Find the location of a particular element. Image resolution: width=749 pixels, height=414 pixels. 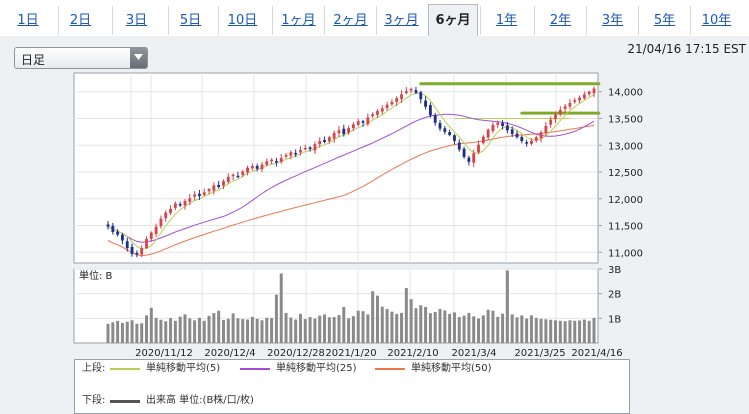

legend-ma50-swatch is located at coordinates (390, 369).